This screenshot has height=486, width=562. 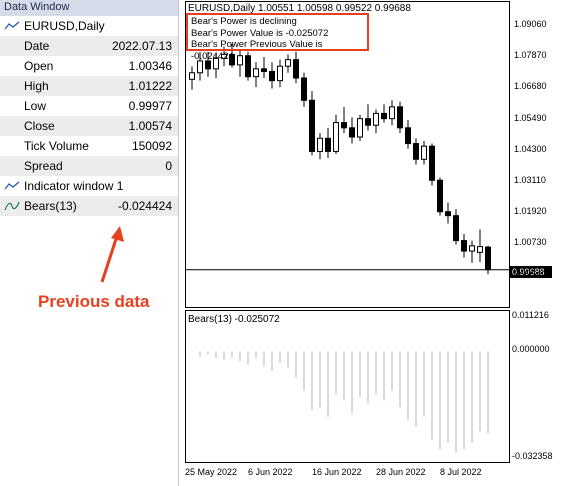 What do you see at coordinates (89, 126) in the screenshot?
I see `data-row: Close 1.00574` at bounding box center [89, 126].